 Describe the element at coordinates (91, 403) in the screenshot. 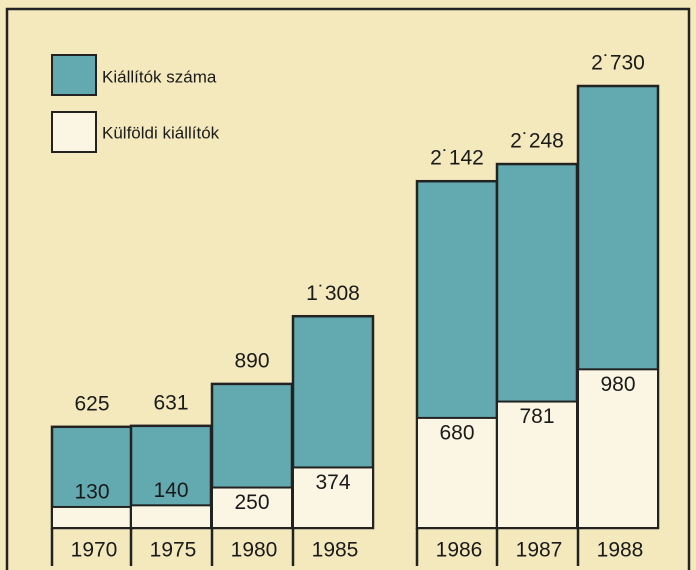

I see `value-label: 625` at that location.